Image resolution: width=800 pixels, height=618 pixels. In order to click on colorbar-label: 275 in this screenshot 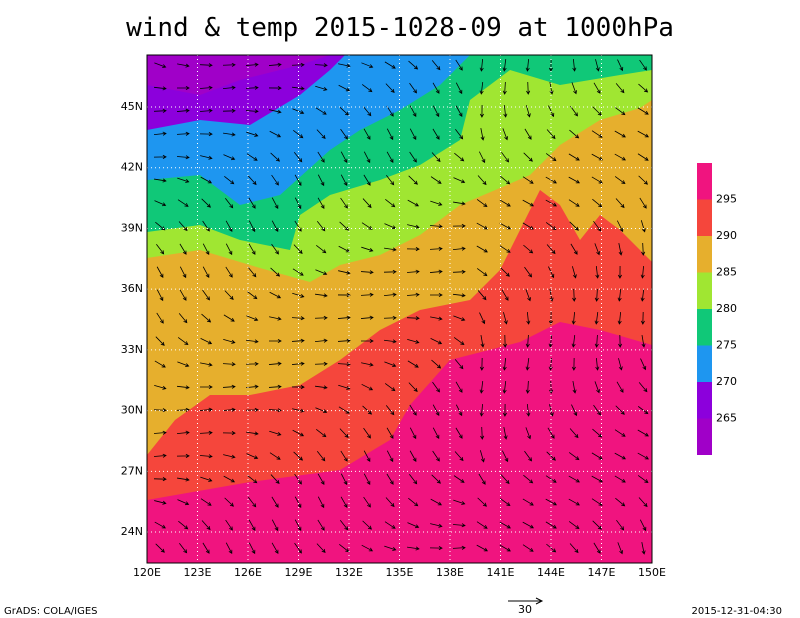, I will do `click(726, 345)`.